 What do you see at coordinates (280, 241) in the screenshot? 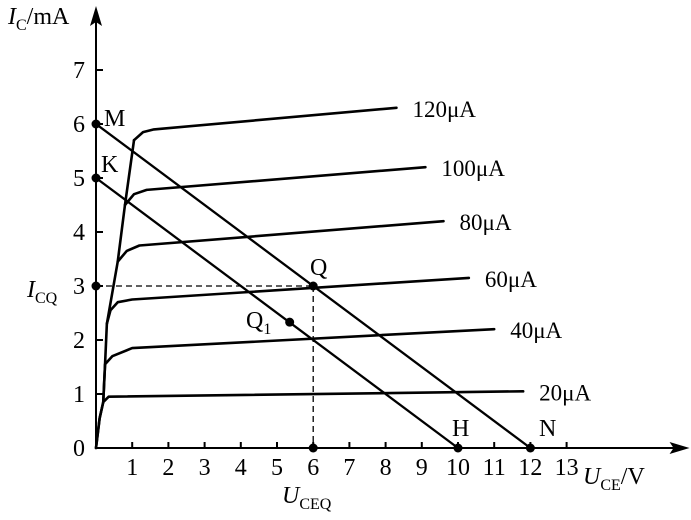
I see `curve-80μA` at bounding box center [280, 241].